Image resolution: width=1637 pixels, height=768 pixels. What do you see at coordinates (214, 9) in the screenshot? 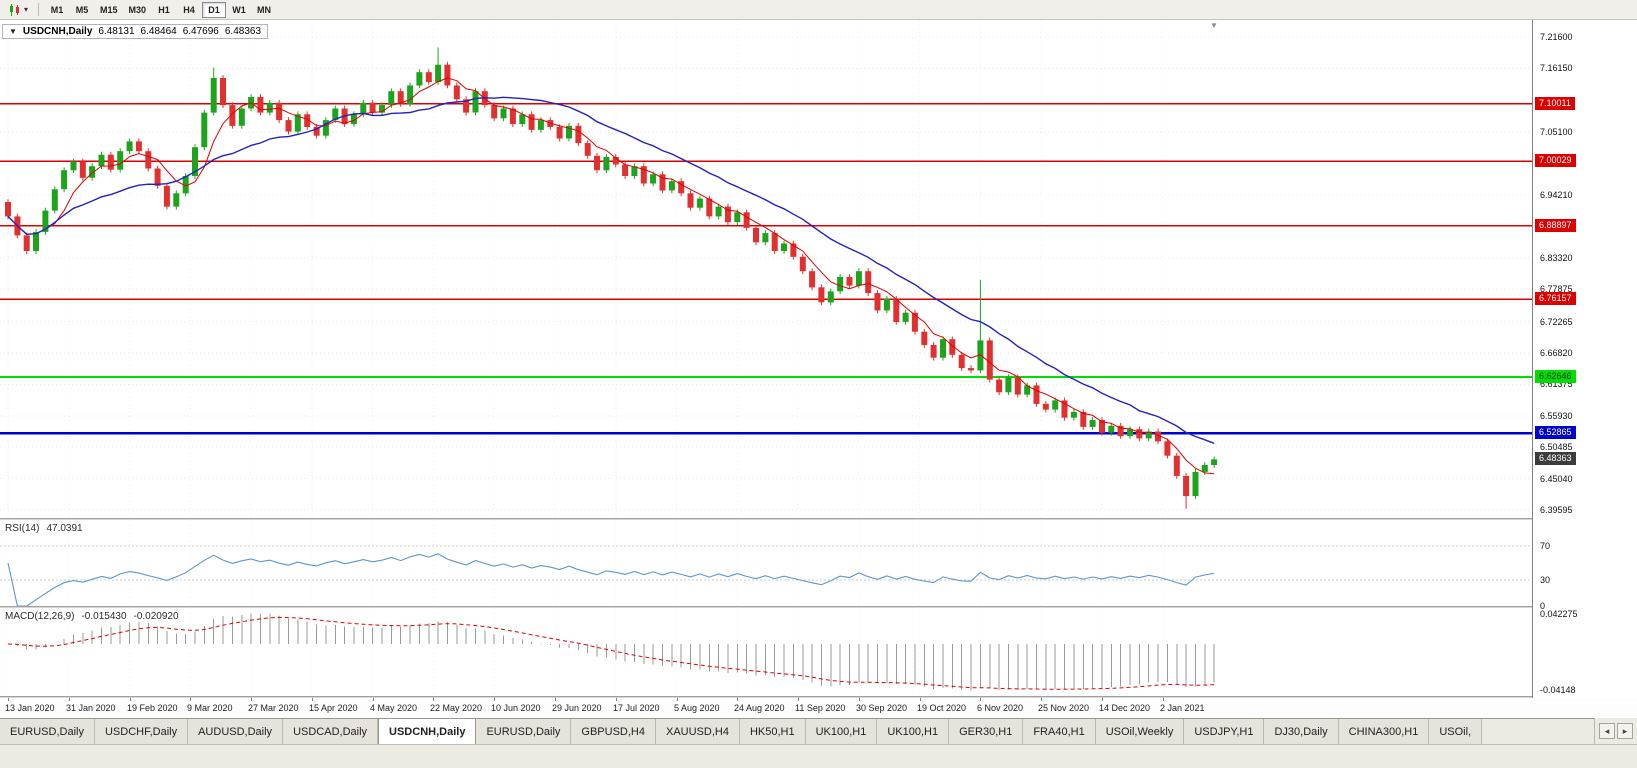
I see `timeframe-button-d1: D1` at bounding box center [214, 9].